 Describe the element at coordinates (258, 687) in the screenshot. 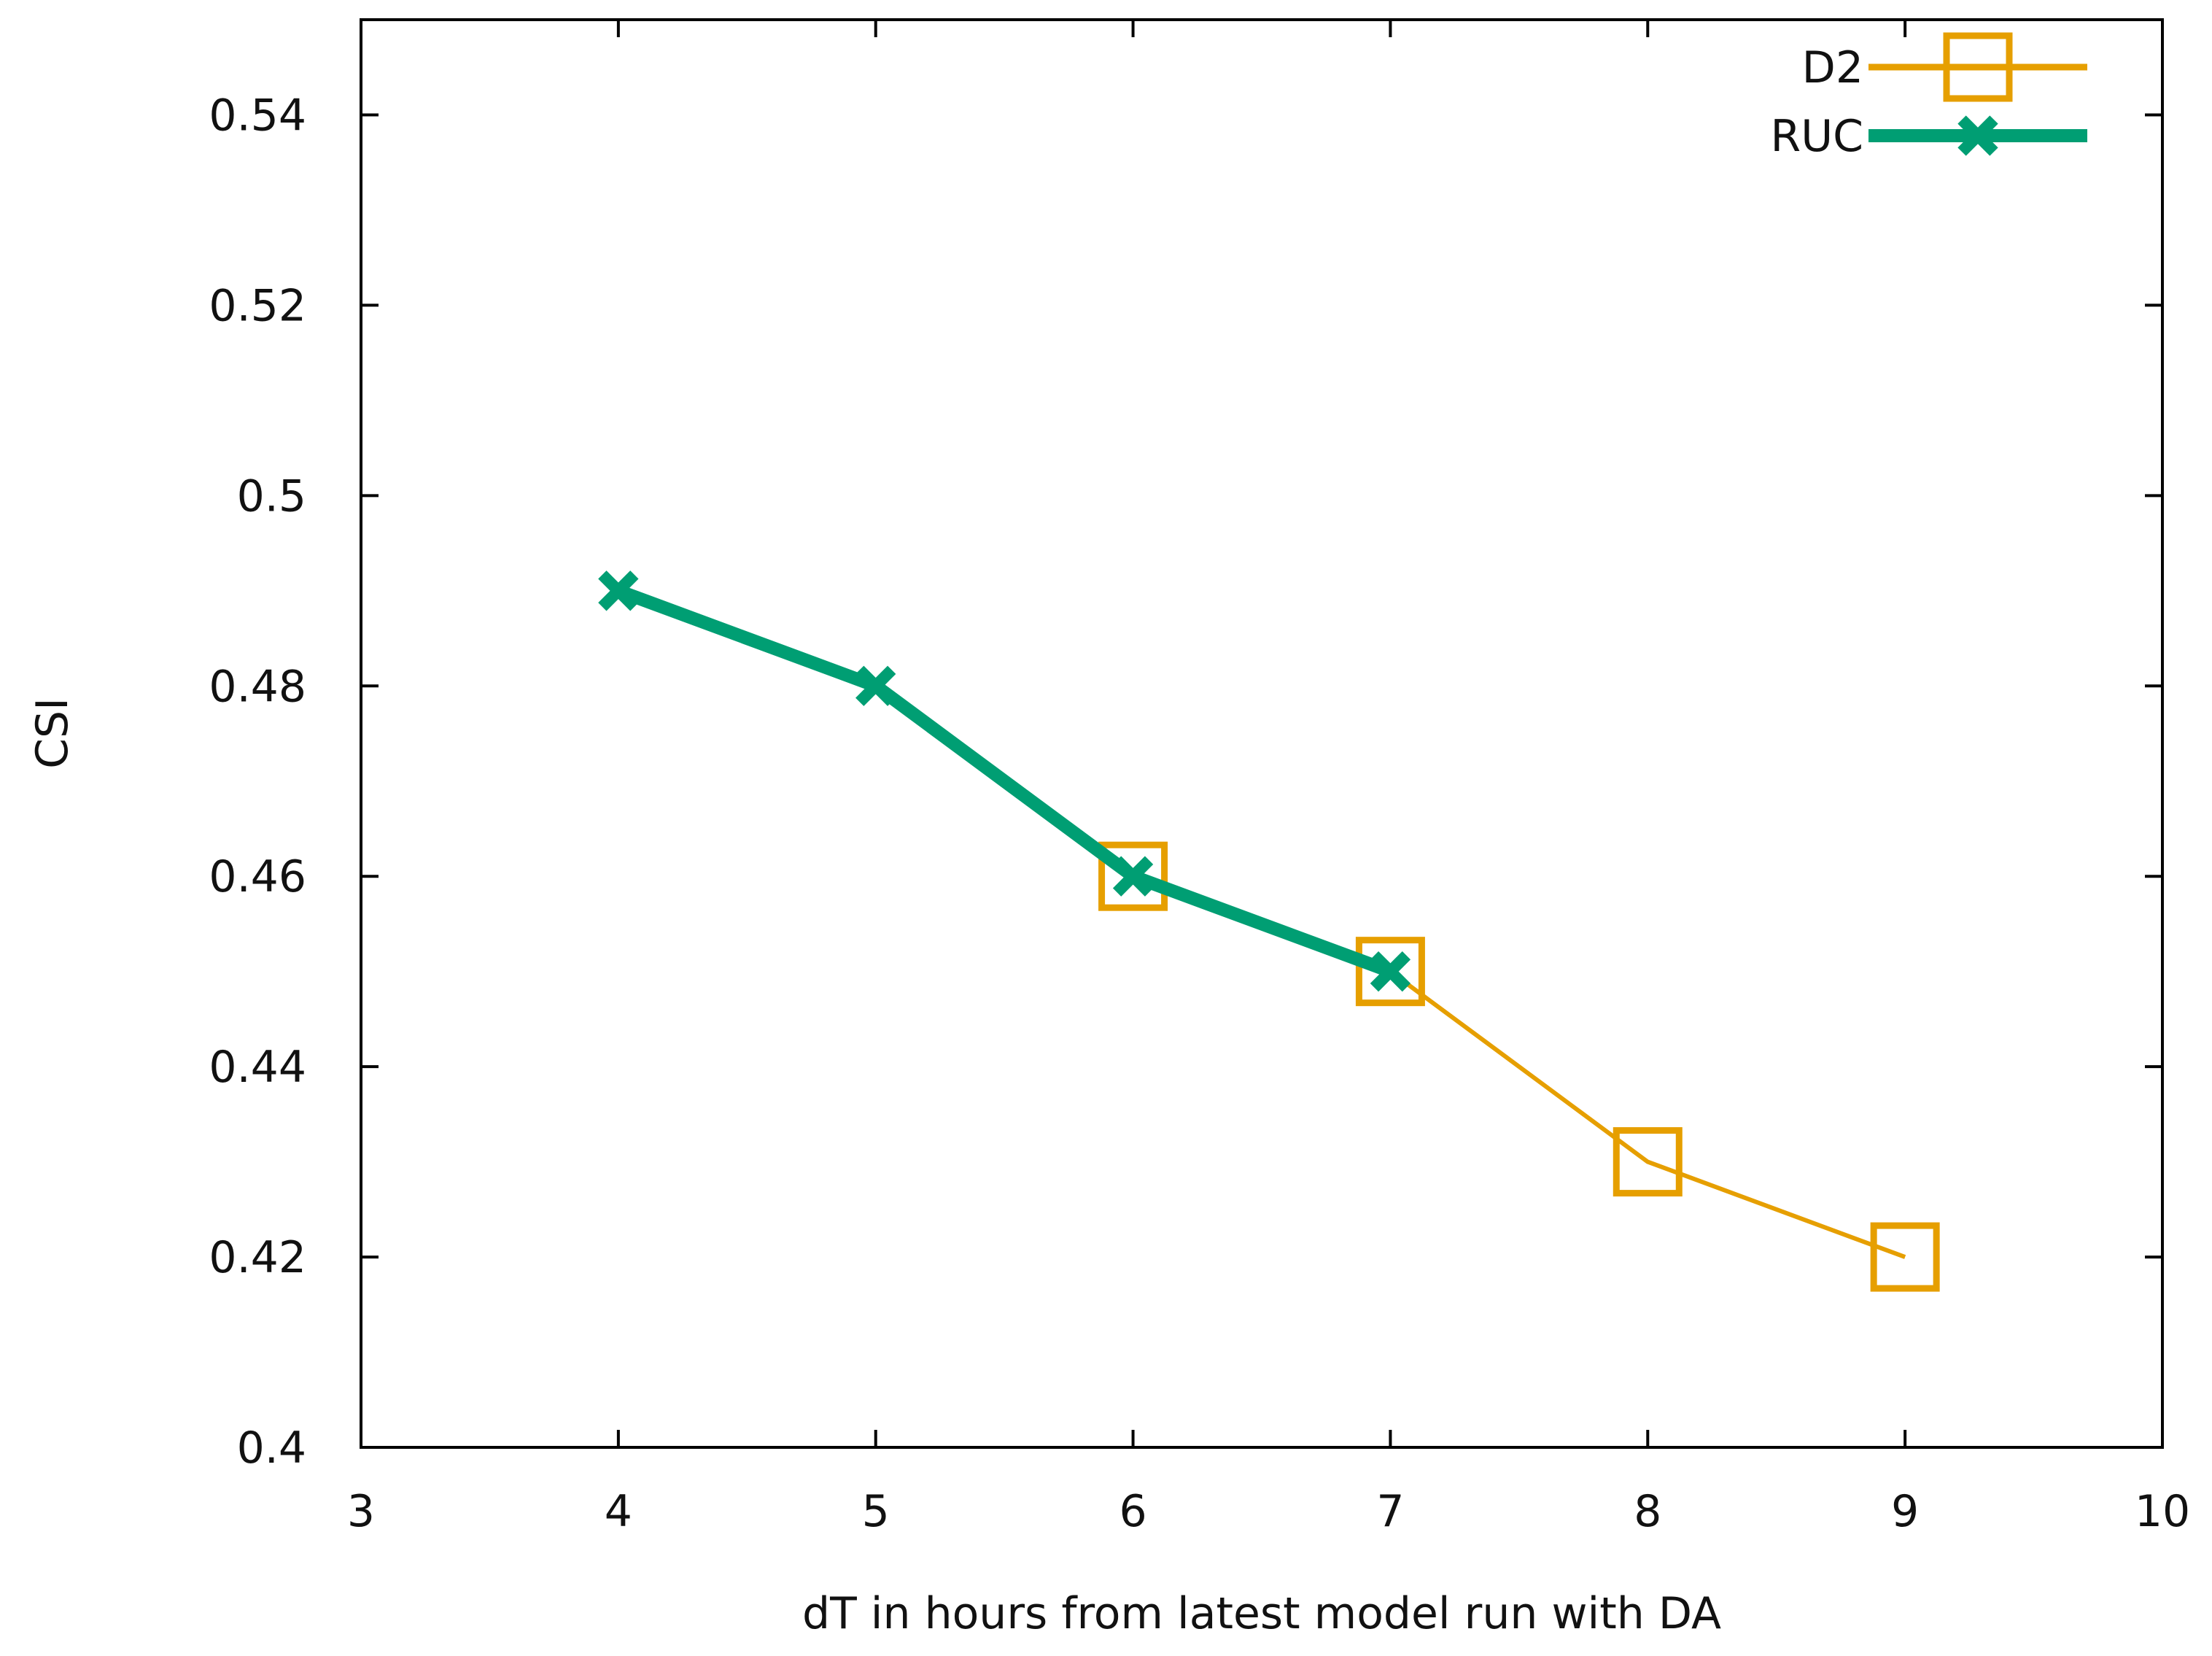

I see `y-tick-label: 0.48` at that location.